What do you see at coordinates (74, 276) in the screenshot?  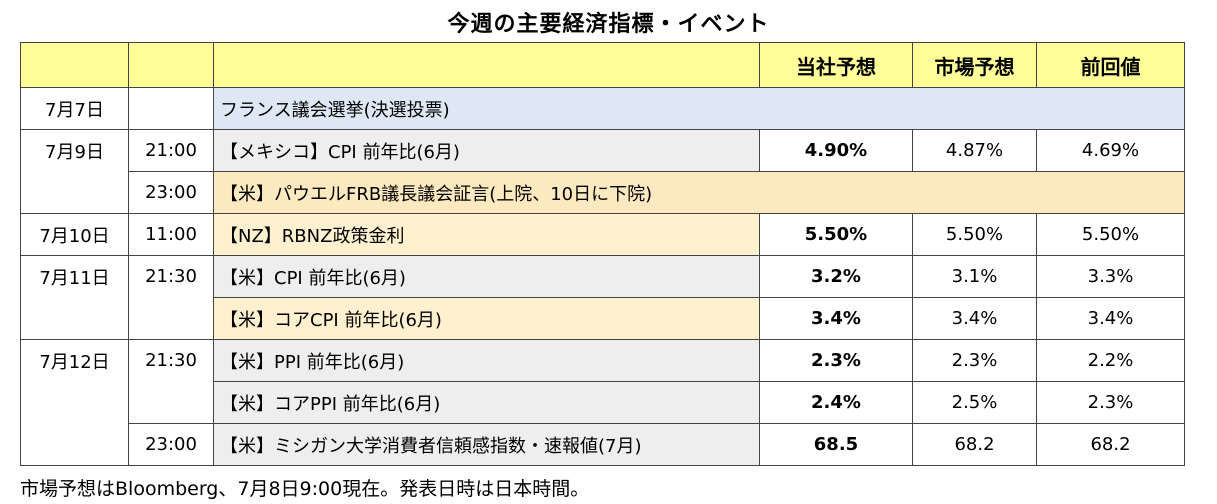 I see `date-cell: 7月11日` at bounding box center [74, 276].